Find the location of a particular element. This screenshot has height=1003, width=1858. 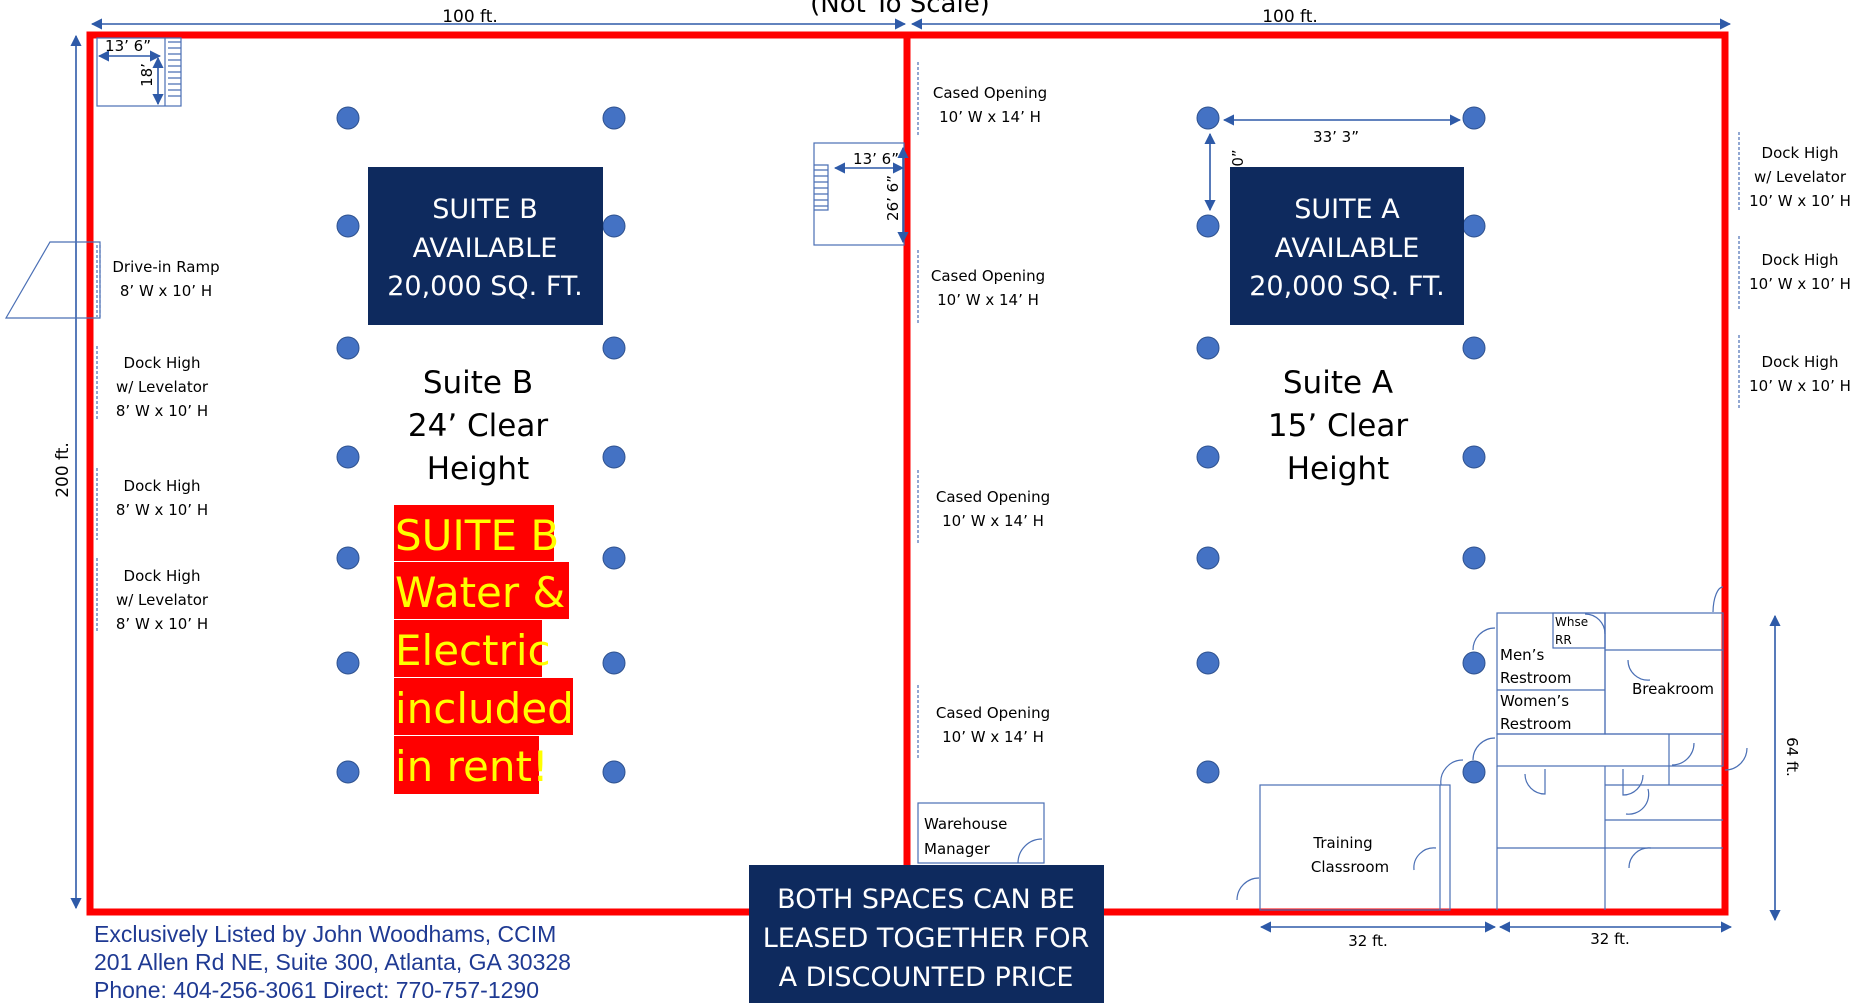

whse-rr-label-1: Whse is located at coordinates (1571, 622).